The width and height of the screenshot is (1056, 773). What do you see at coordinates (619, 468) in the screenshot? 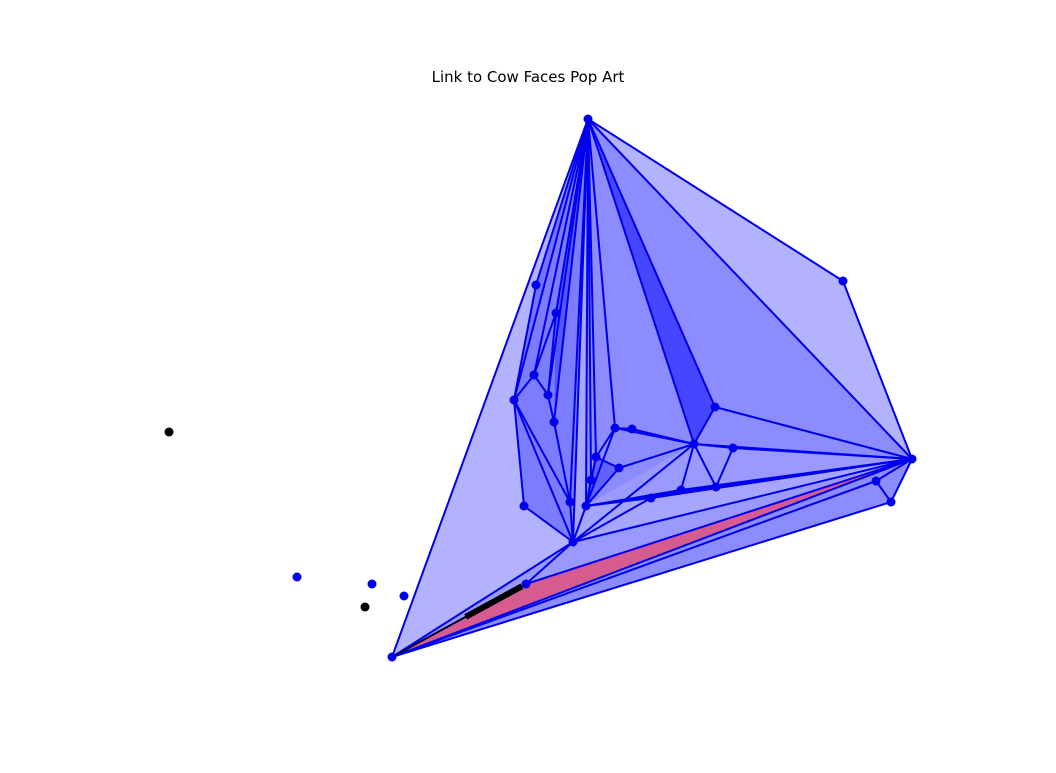
I see `graph-node-n23` at bounding box center [619, 468].